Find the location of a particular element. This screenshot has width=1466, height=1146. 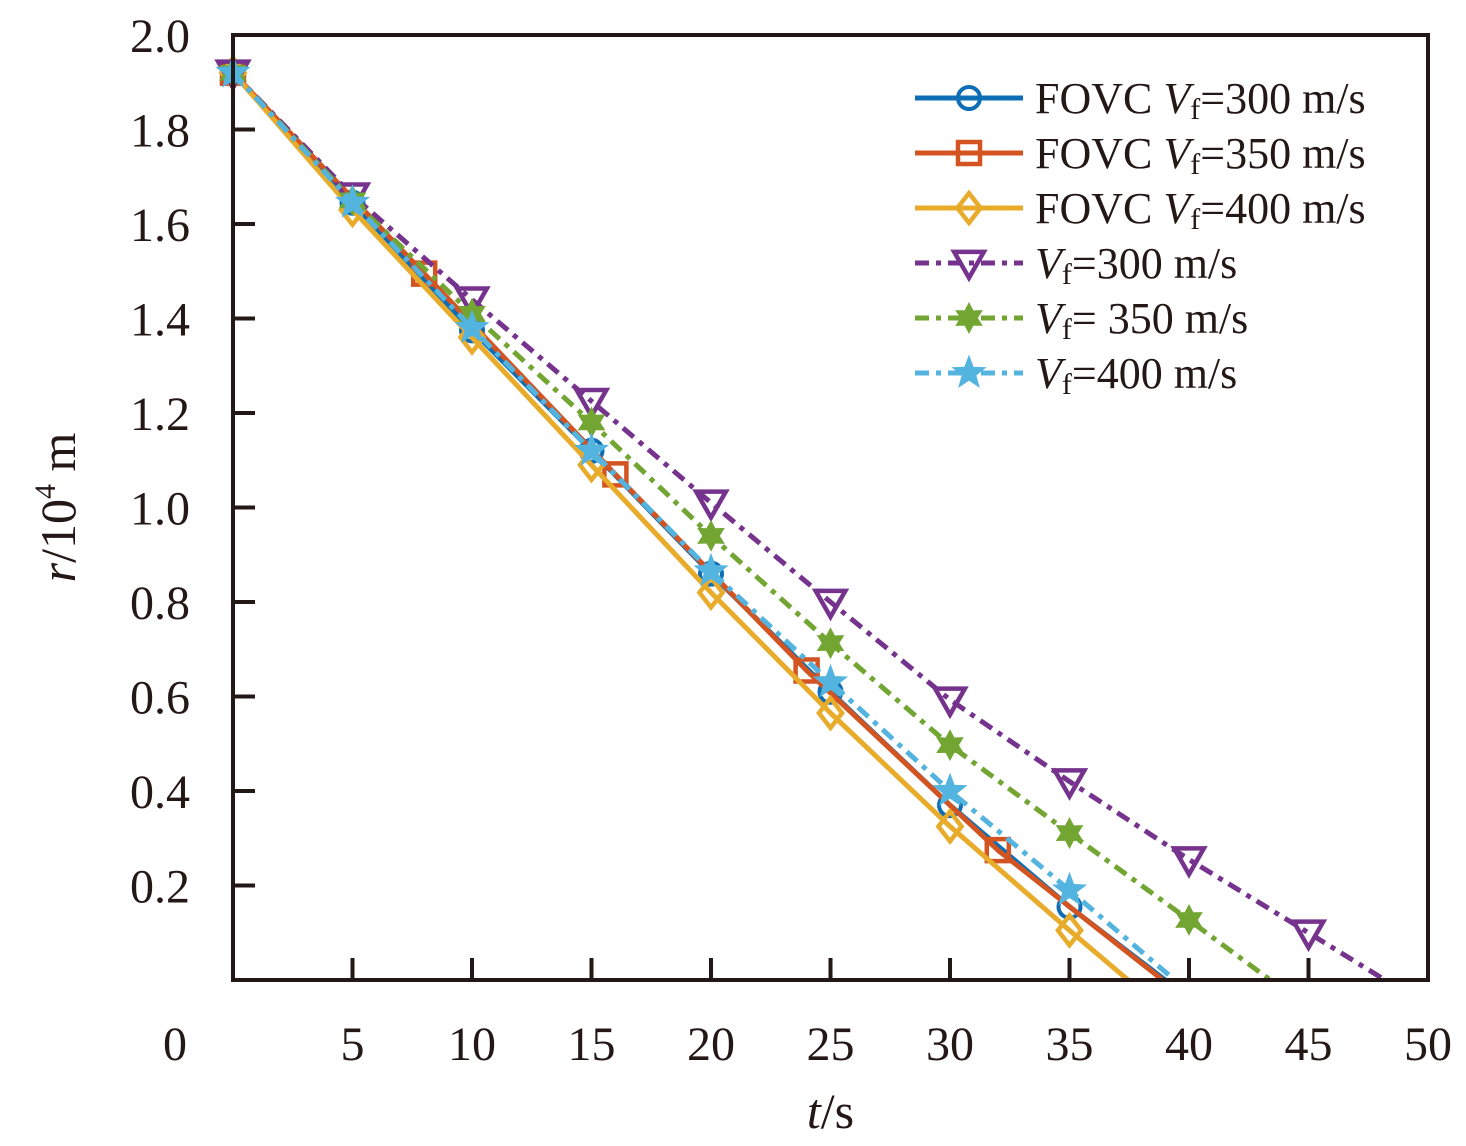

legend-item: Vf=300 m/s is located at coordinates (1076, 265).